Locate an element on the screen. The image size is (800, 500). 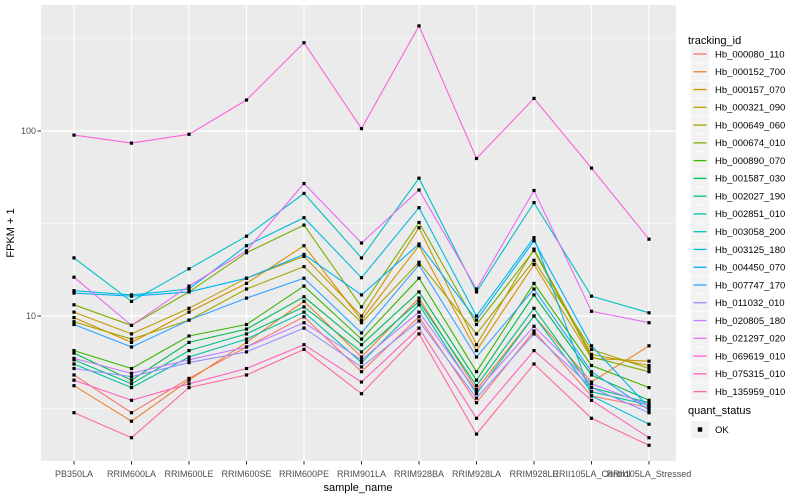
legend-item-label: Hb_000890_070 is located at coordinates (750, 161).